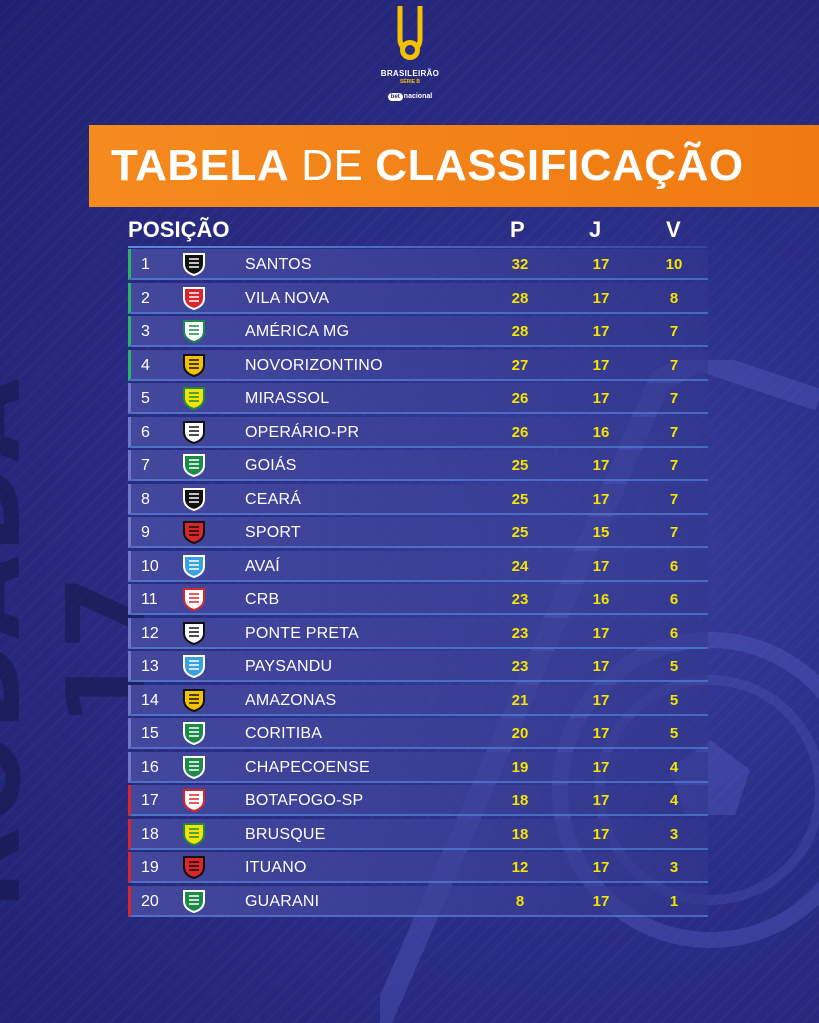 This screenshot has width=819, height=1023. What do you see at coordinates (418, 901) in the screenshot?
I see `table-row: 20 GUARANI 8 17 1` at bounding box center [418, 901].